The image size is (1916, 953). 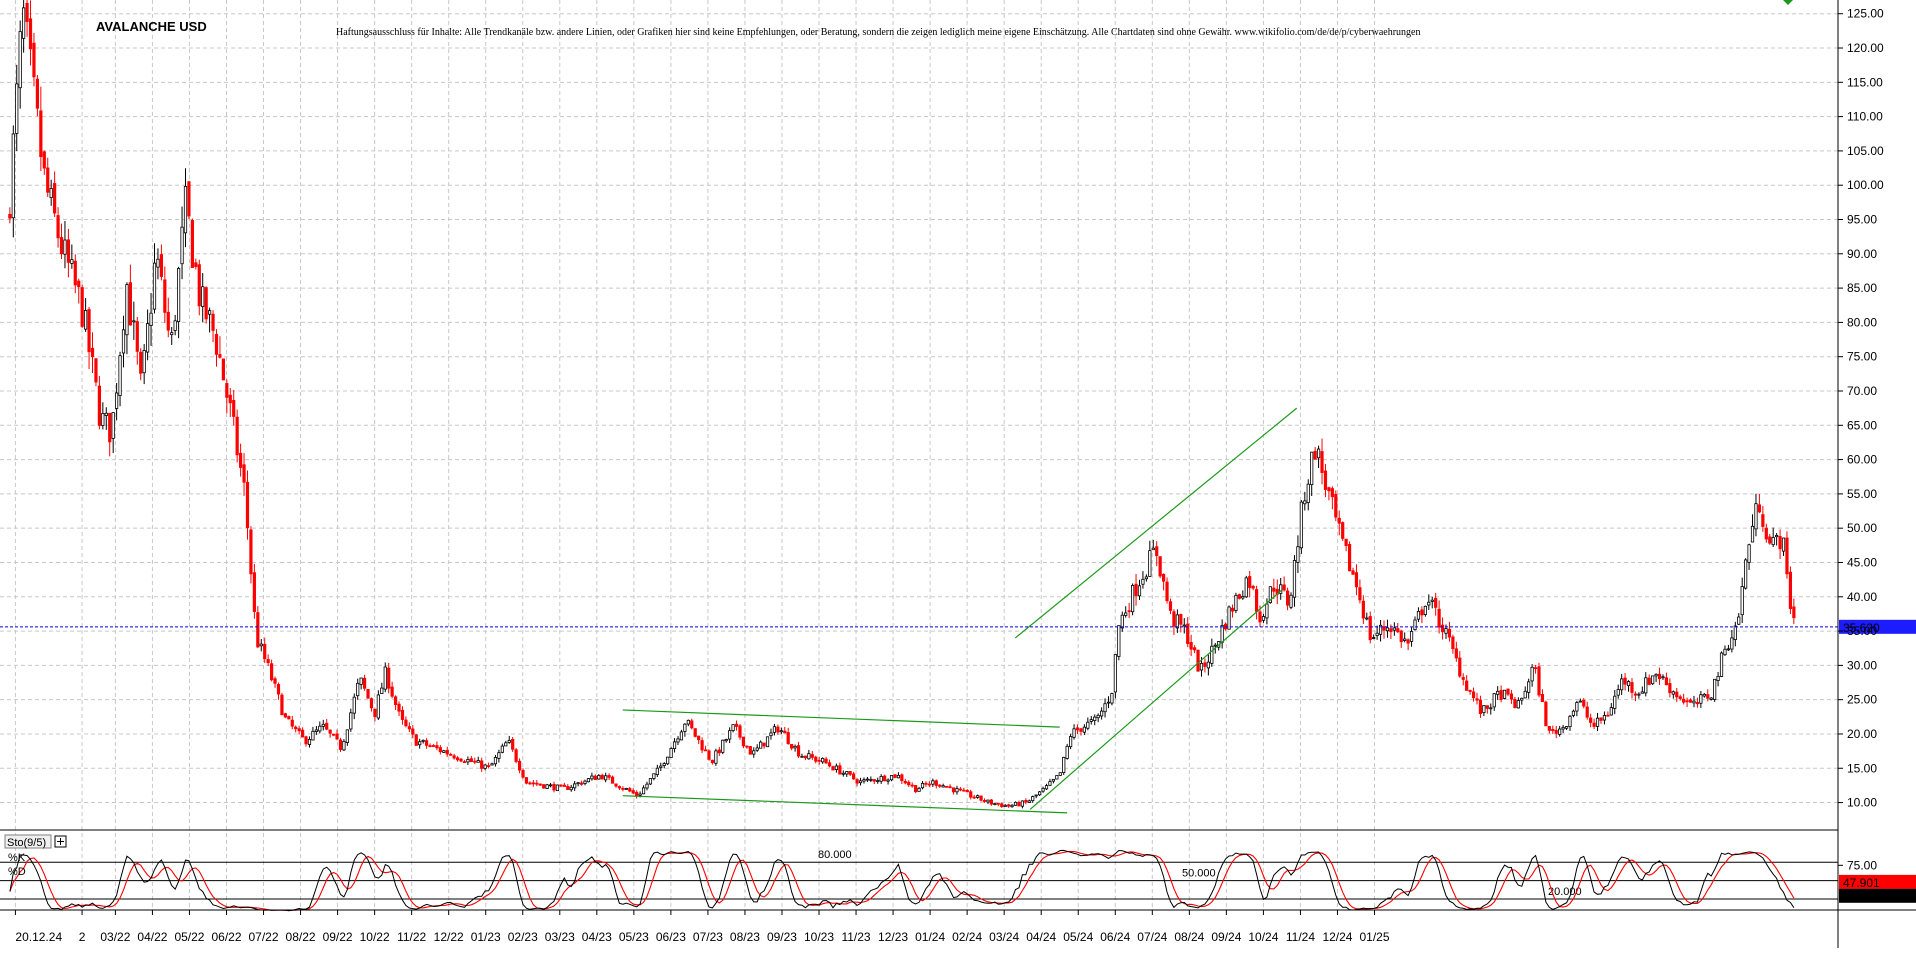 I want to click on x-tick-label: 07/24, so click(x=1152, y=937).